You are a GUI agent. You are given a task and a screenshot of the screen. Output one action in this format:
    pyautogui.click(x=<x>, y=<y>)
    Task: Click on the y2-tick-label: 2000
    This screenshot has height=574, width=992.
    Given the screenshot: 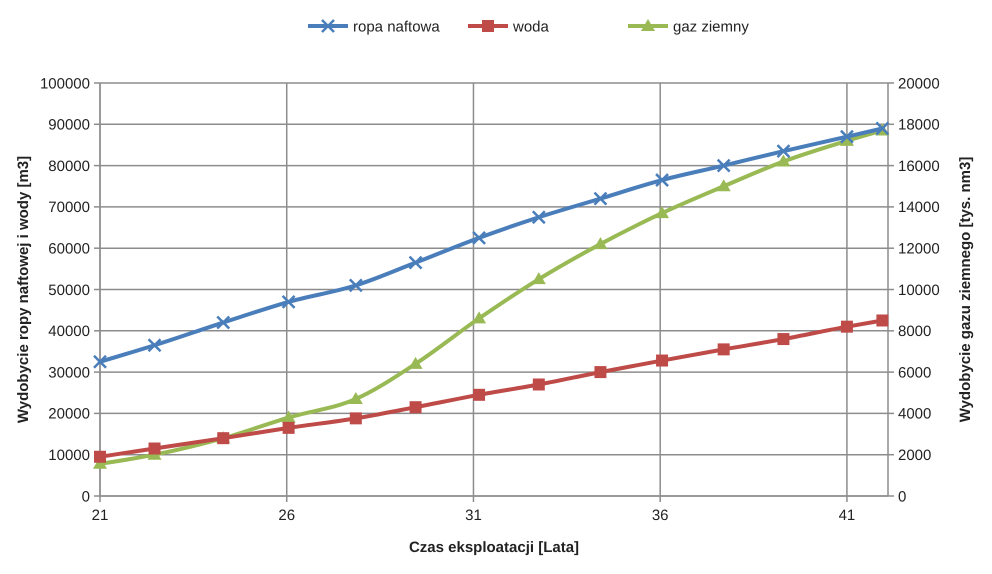 What is the action you would take?
    pyautogui.click(x=915, y=455)
    